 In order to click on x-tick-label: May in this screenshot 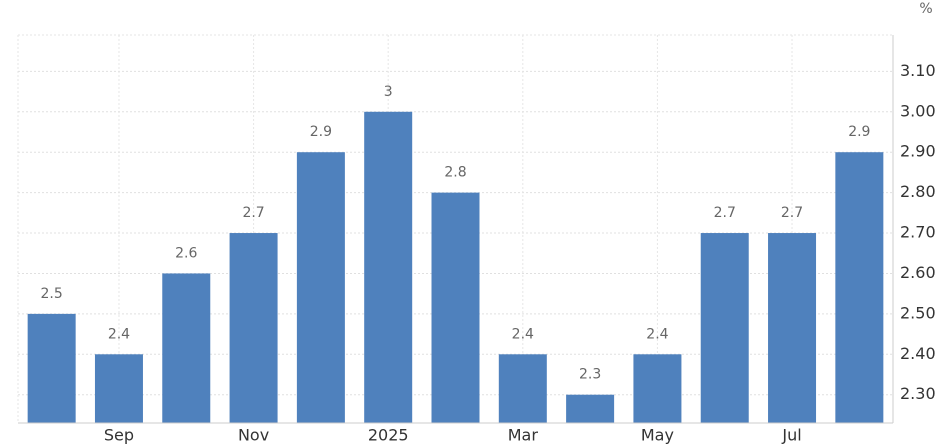, I will do `click(657, 435)`.